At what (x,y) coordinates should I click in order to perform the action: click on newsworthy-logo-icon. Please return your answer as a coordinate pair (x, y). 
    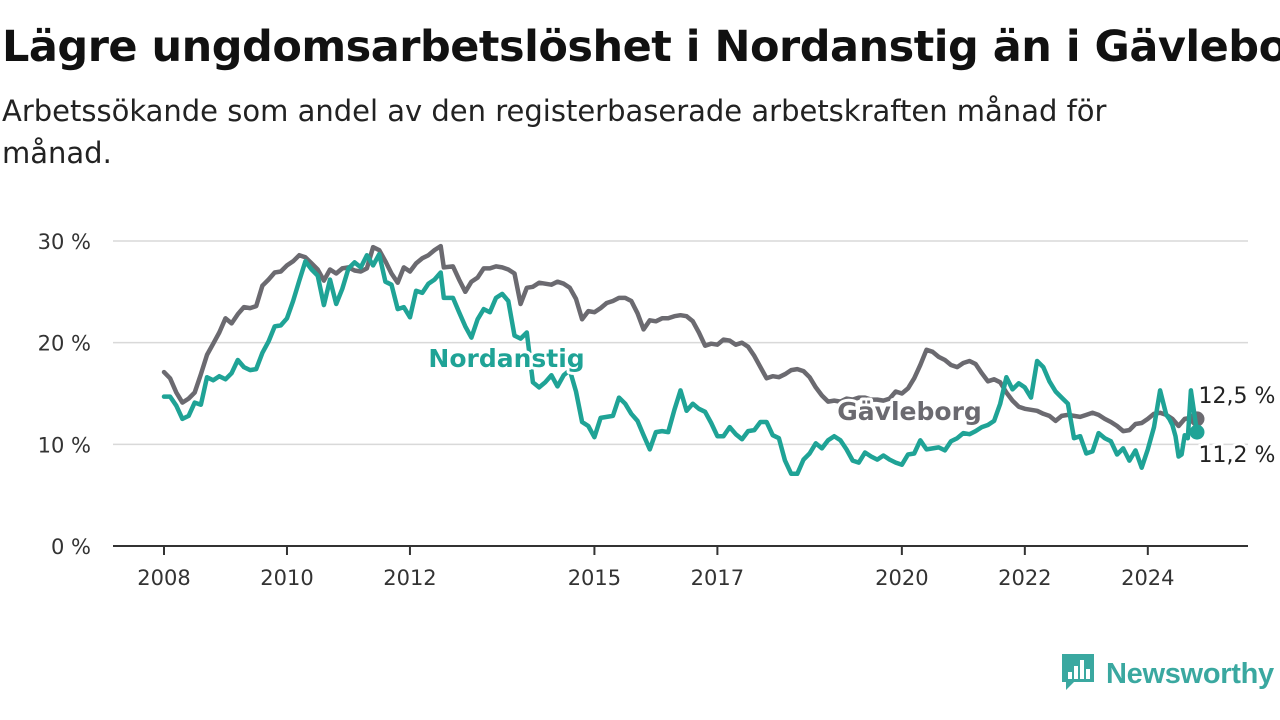
    Looking at the image, I should click on (1078, 674).